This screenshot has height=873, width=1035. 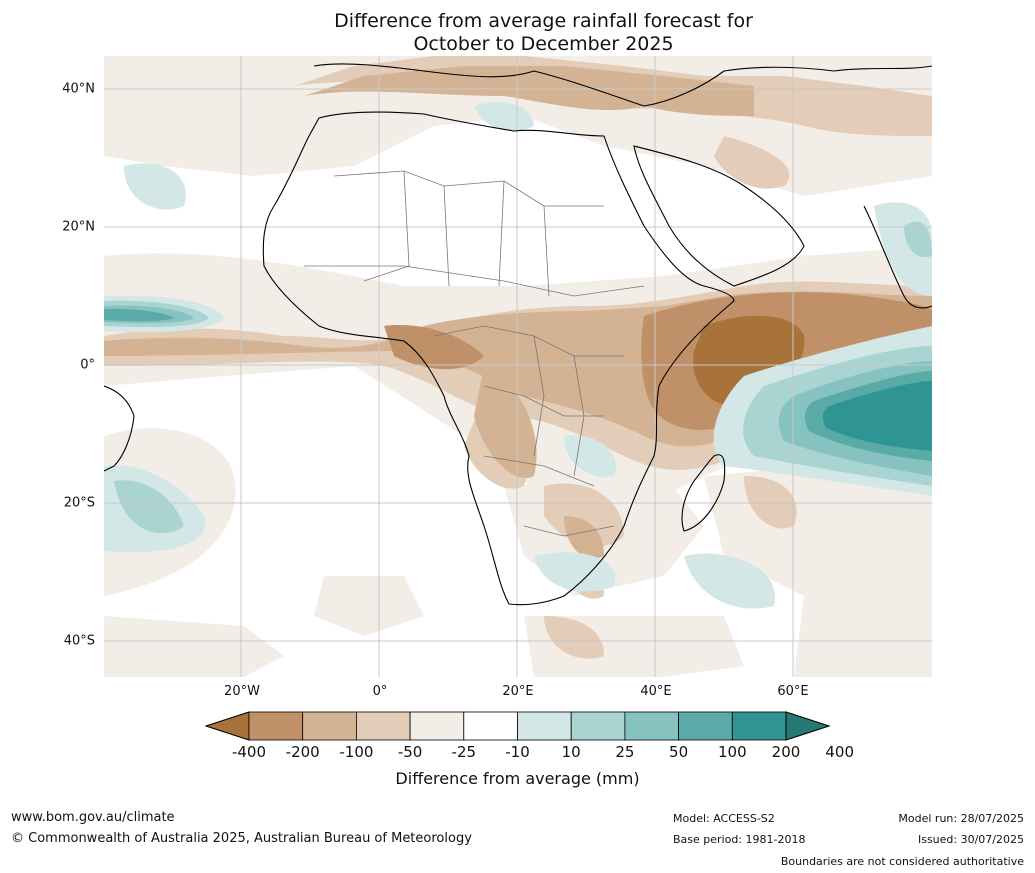 What do you see at coordinates (242, 691) in the screenshot?
I see `lon-label-20w: 20°W` at bounding box center [242, 691].